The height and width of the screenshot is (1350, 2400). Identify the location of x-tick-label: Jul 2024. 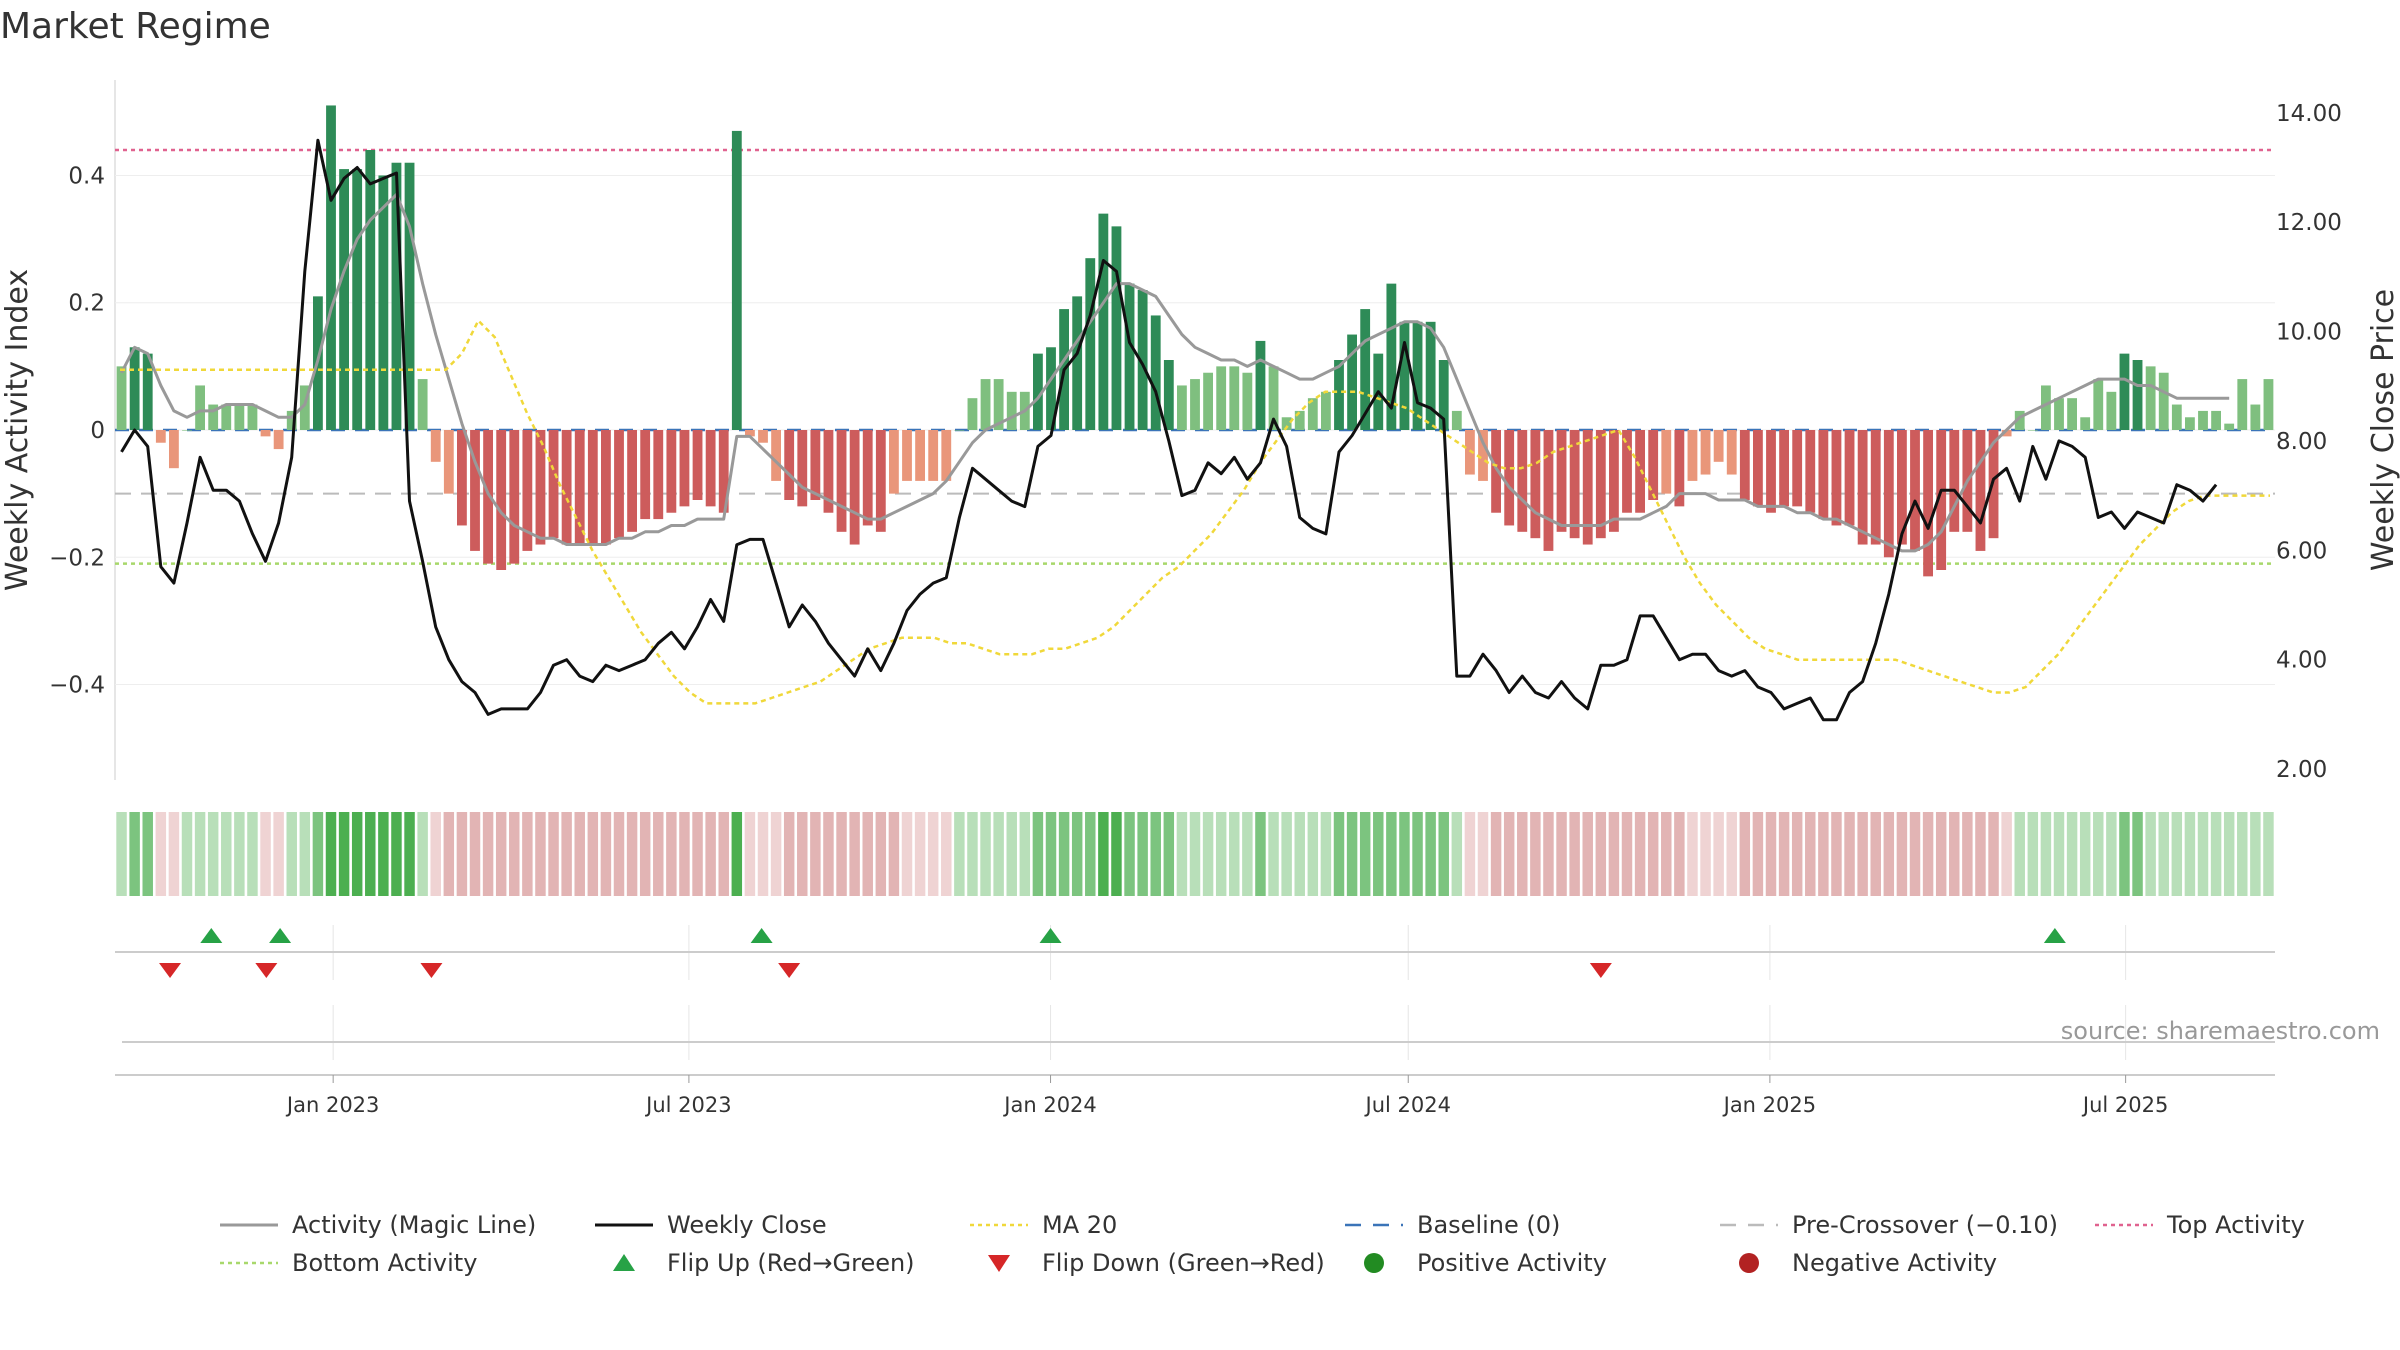
(1407, 1105).